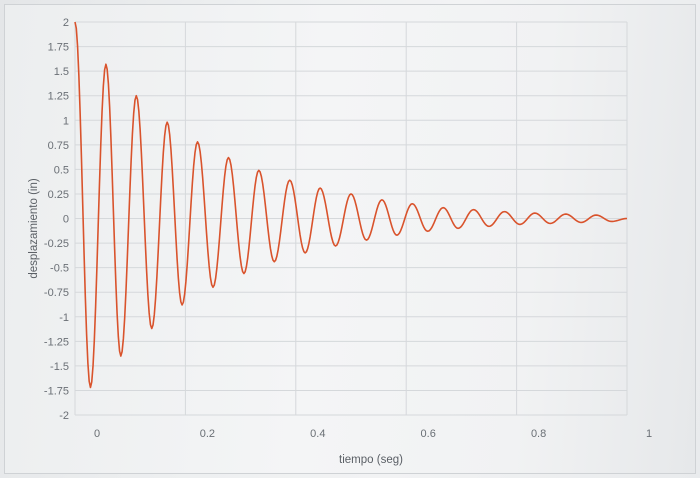 The width and height of the screenshot is (700, 478). I want to click on y-tick-label: 1.75, so click(58, 48).